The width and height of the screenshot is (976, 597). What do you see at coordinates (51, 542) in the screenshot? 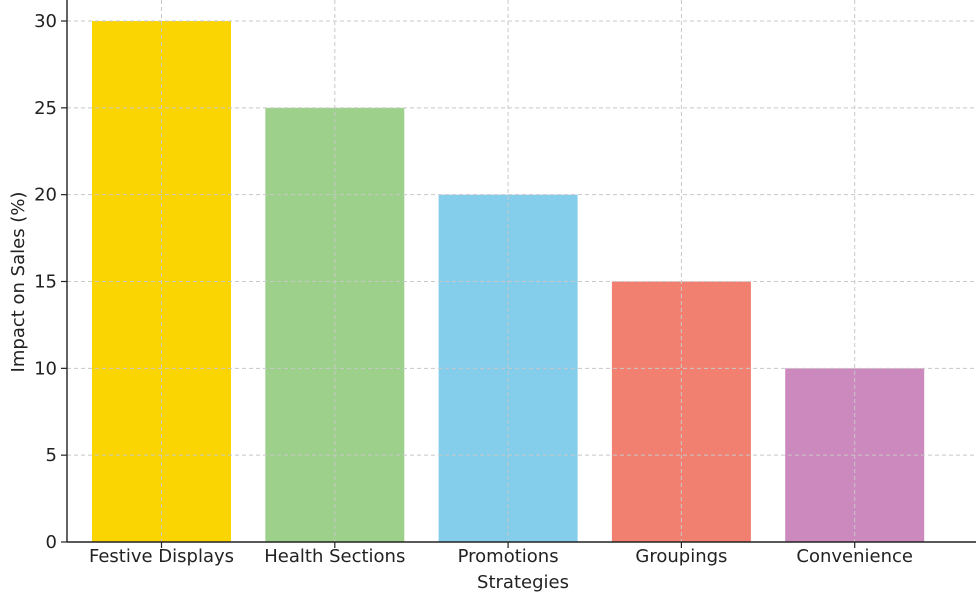
I see `y-tick-label: 0` at bounding box center [51, 542].